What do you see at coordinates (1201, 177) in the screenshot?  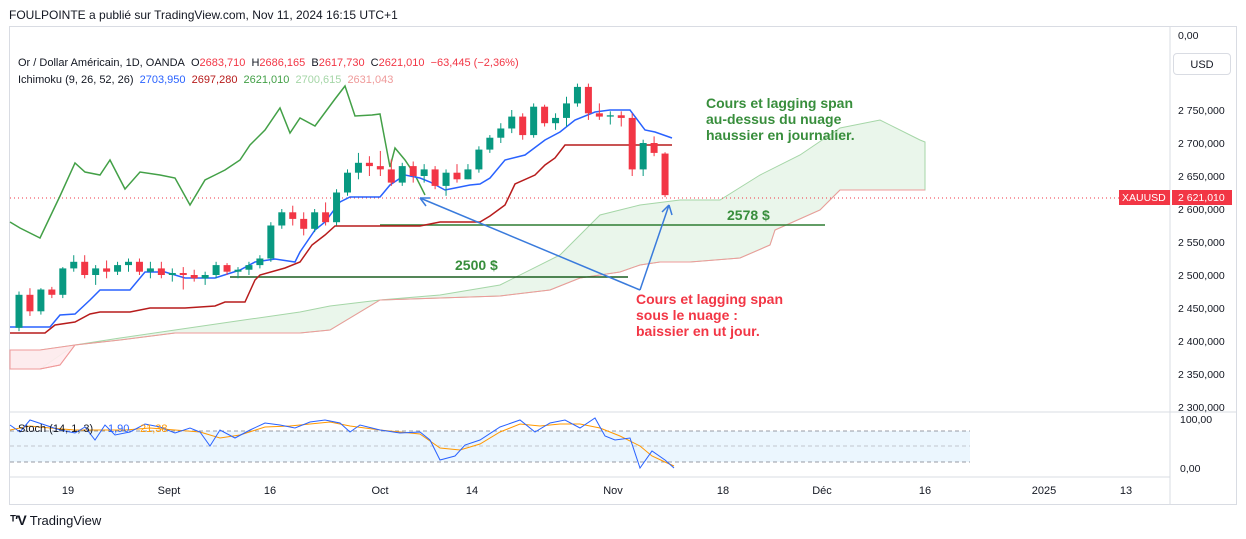 I see `price-tick-label: 2 650,000` at bounding box center [1201, 177].